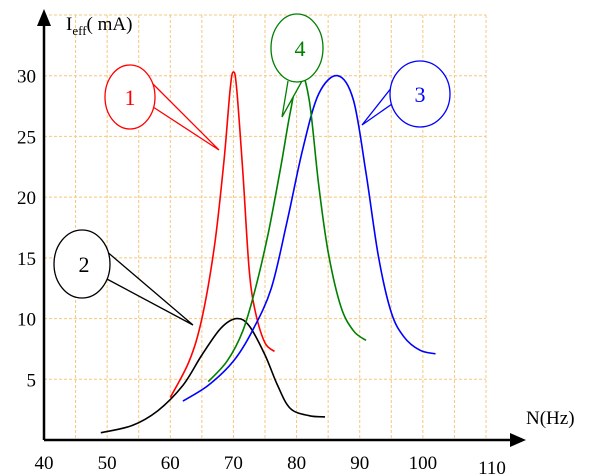 This screenshot has width=596, height=476. What do you see at coordinates (44, 17) in the screenshot?
I see `y-axis-arrow` at bounding box center [44, 17].